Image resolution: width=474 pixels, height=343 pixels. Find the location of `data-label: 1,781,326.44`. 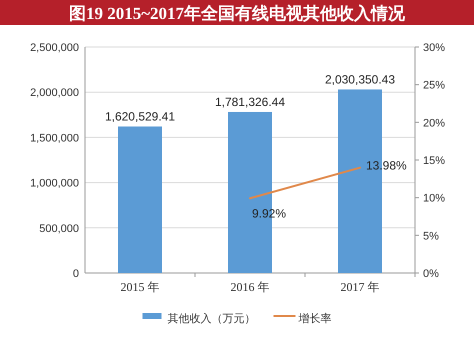

data-label: 1,781,326.44 is located at coordinates (250, 101).